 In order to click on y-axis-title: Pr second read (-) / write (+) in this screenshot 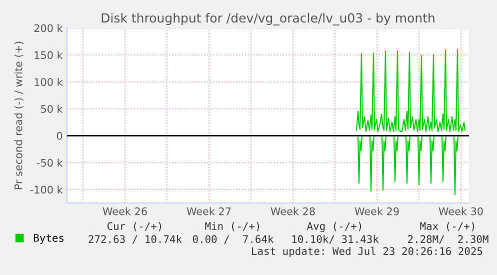, I will do `click(19, 116)`.